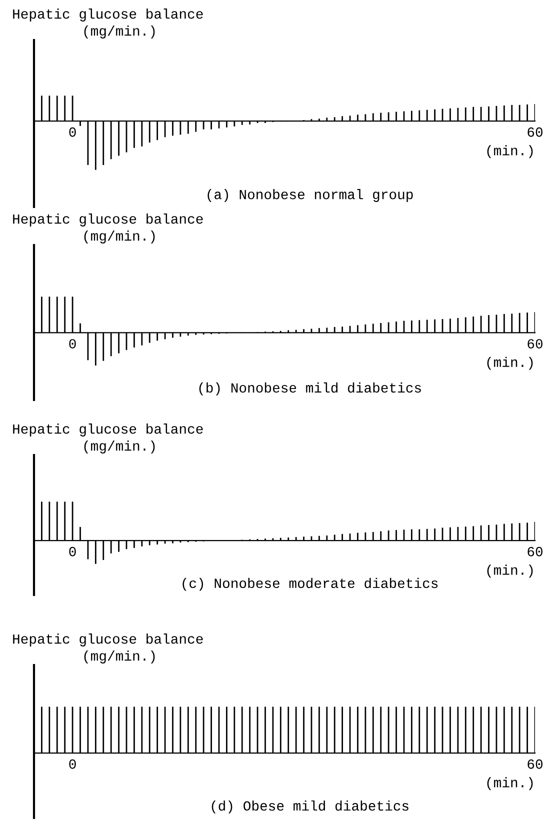  I want to click on text: (c) Nonobese moderate diabetics, so click(310, 584).